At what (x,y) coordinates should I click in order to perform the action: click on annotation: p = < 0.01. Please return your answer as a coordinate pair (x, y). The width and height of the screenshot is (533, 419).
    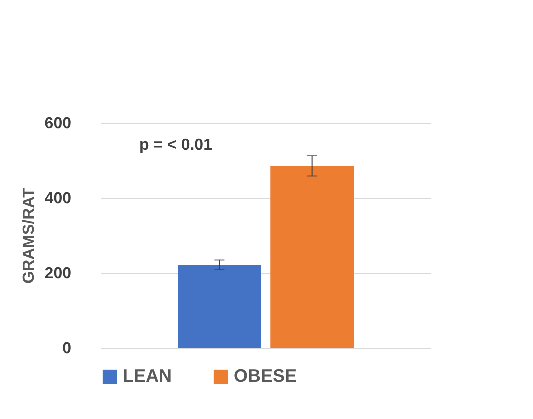
    Looking at the image, I should click on (176, 145).